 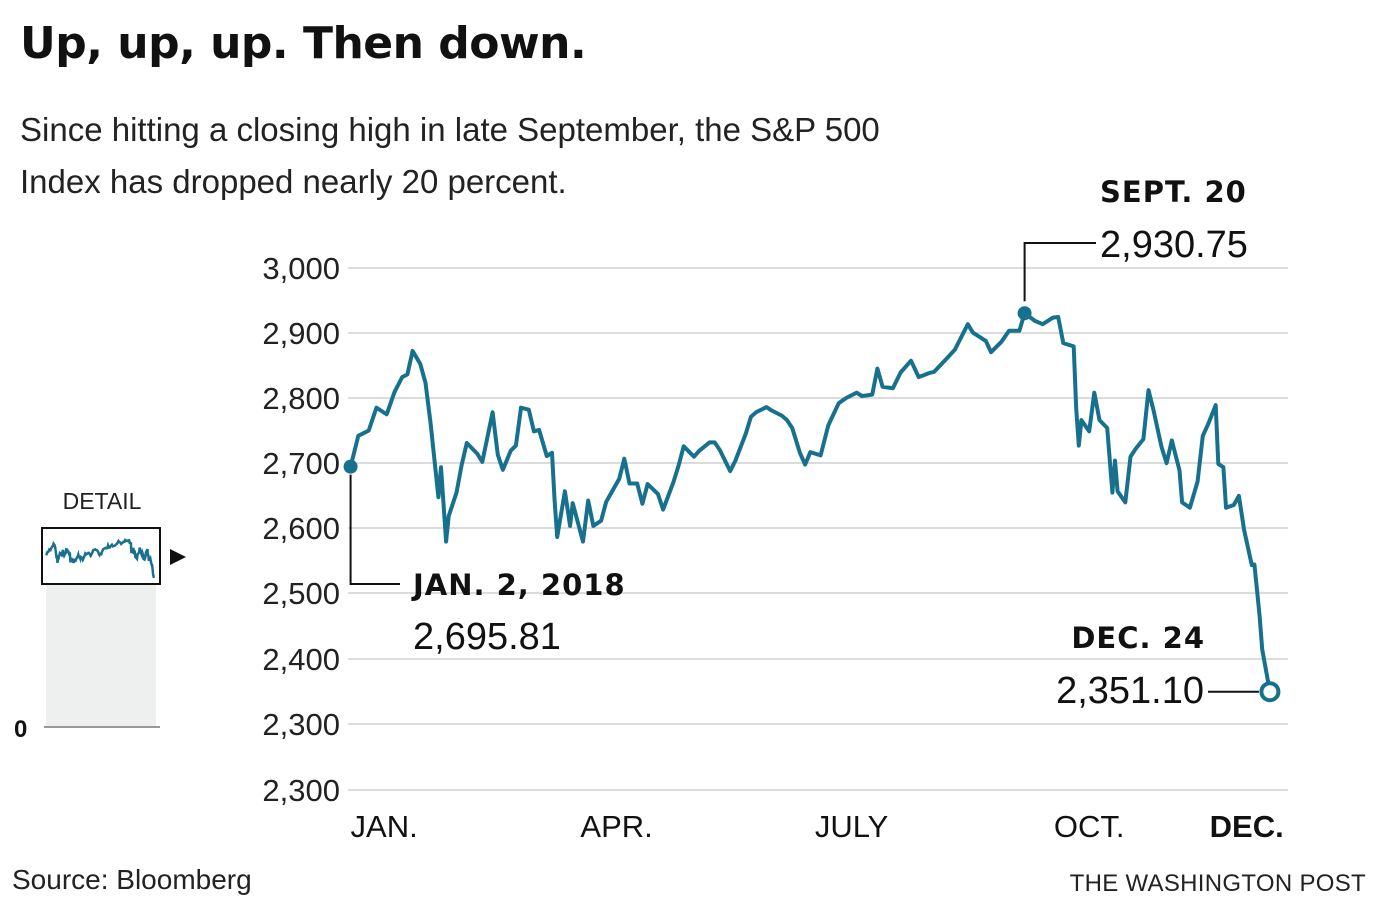 What do you see at coordinates (301, 659) in the screenshot?
I see `y-tick-label: 2,400` at bounding box center [301, 659].